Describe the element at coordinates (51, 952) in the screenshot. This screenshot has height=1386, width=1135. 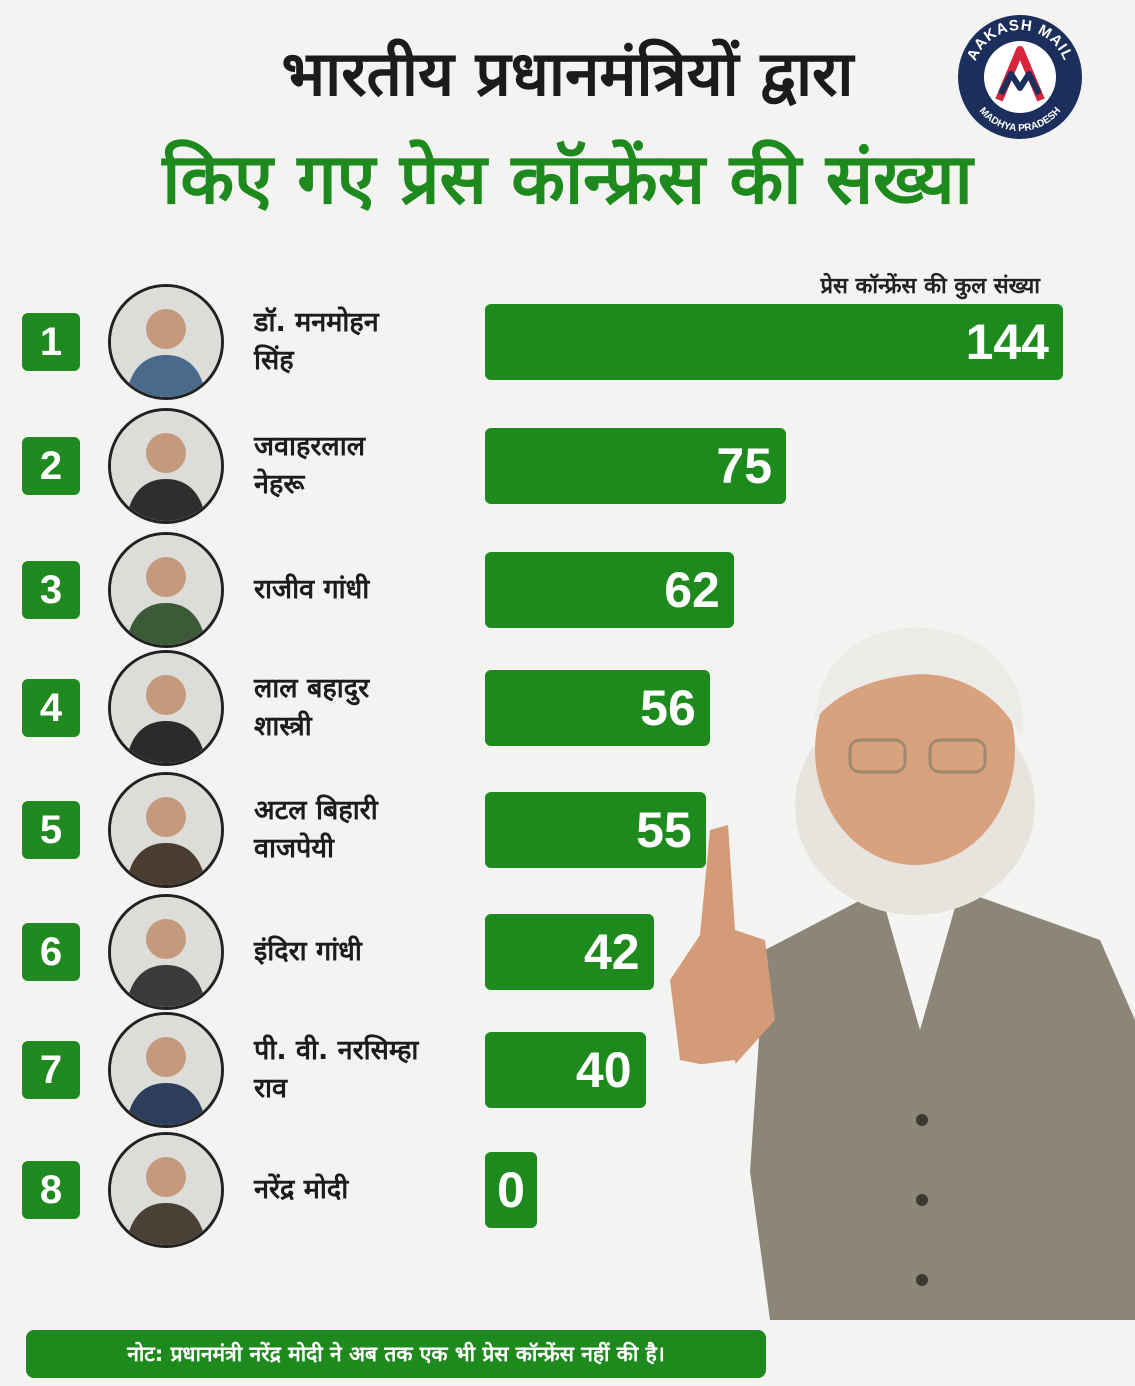
I see `rank-badge: 6` at that location.